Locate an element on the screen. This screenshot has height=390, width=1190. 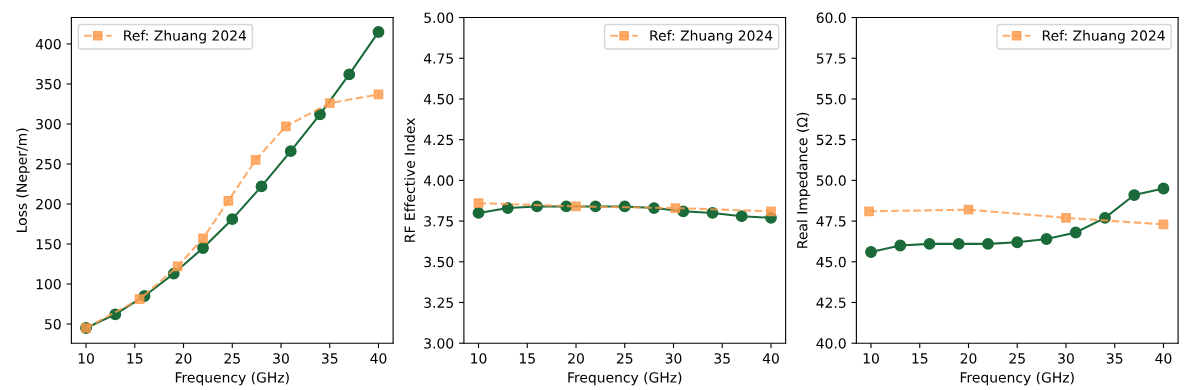
y-tick-label: 3.00 is located at coordinates (439, 343).